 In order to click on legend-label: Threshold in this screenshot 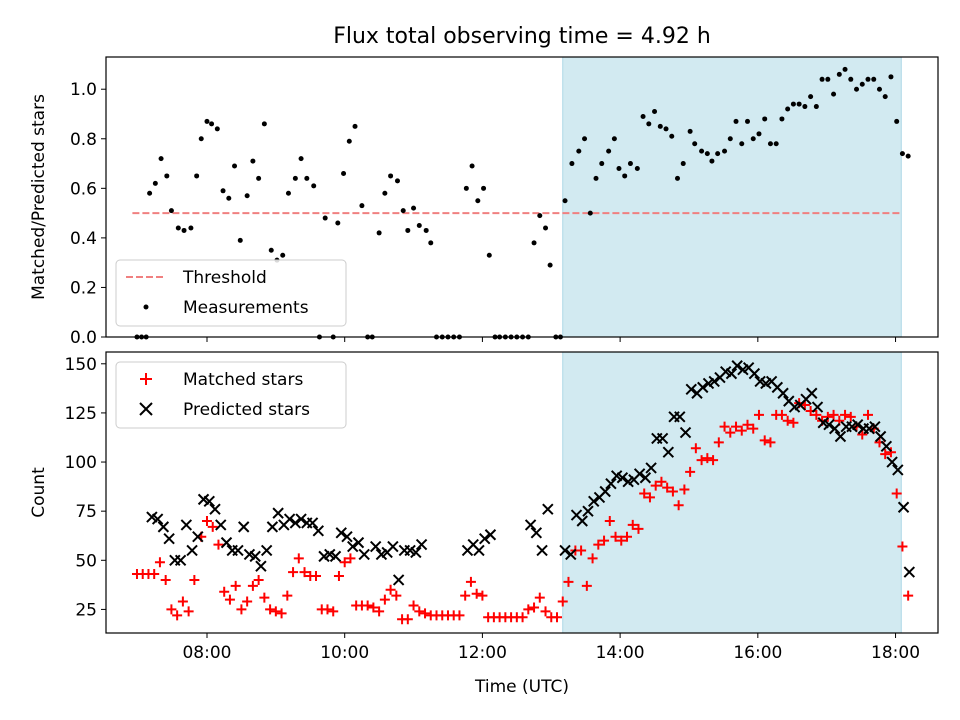, I will do `click(224, 278)`.